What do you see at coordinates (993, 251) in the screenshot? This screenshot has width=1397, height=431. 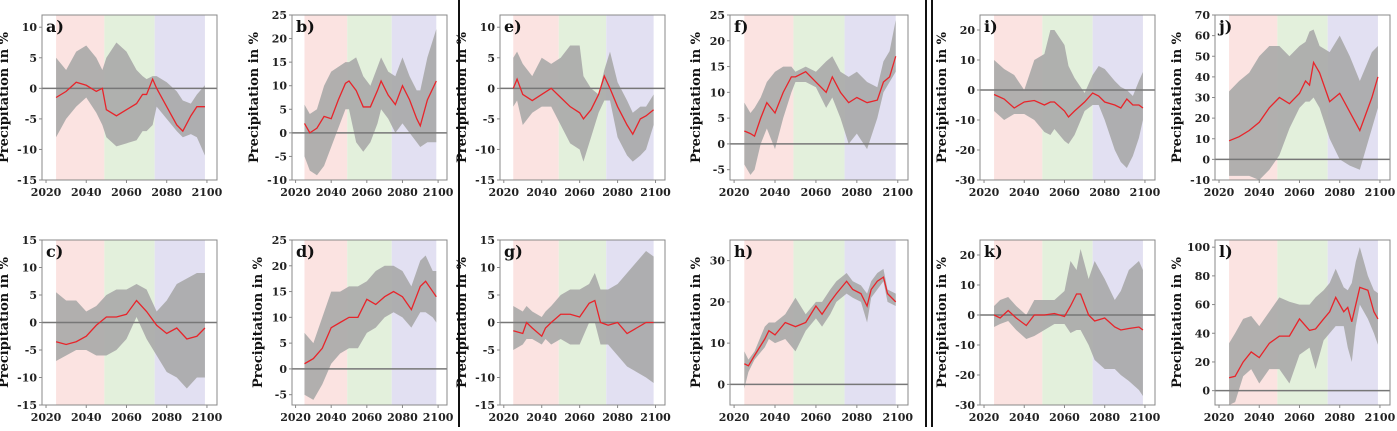 I see `panel-label: k)` at bounding box center [993, 251].